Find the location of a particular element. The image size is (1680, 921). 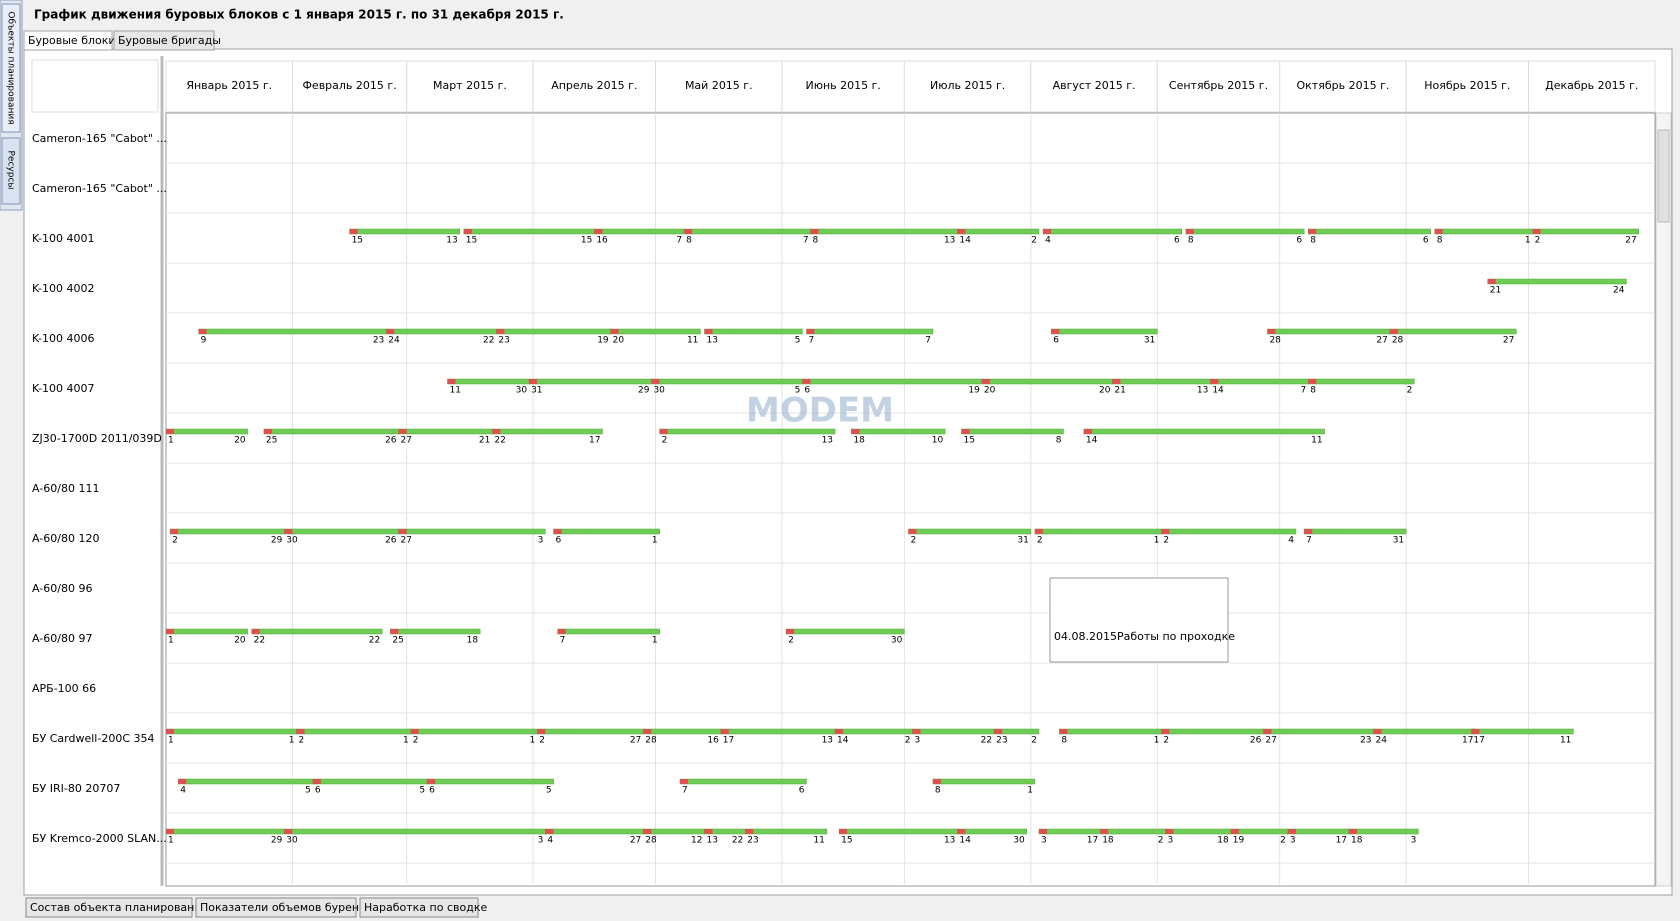

tab-label: Буровые бригады is located at coordinates (169, 40).